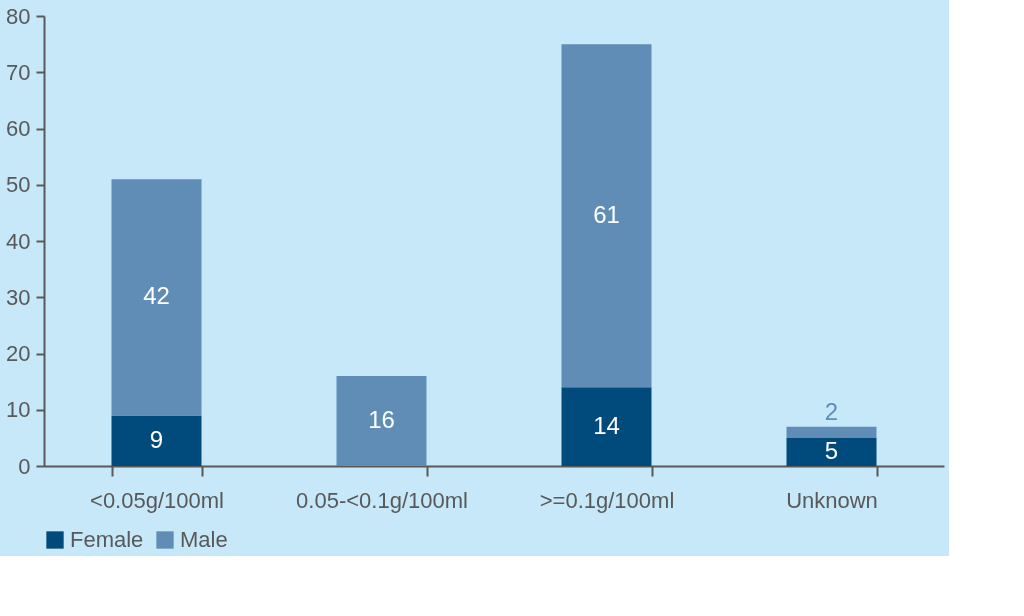 Image resolution: width=1024 pixels, height=616 pixels. What do you see at coordinates (607, 500) in the screenshot?
I see `x-tick-label: >=0.1g/100ml` at bounding box center [607, 500].